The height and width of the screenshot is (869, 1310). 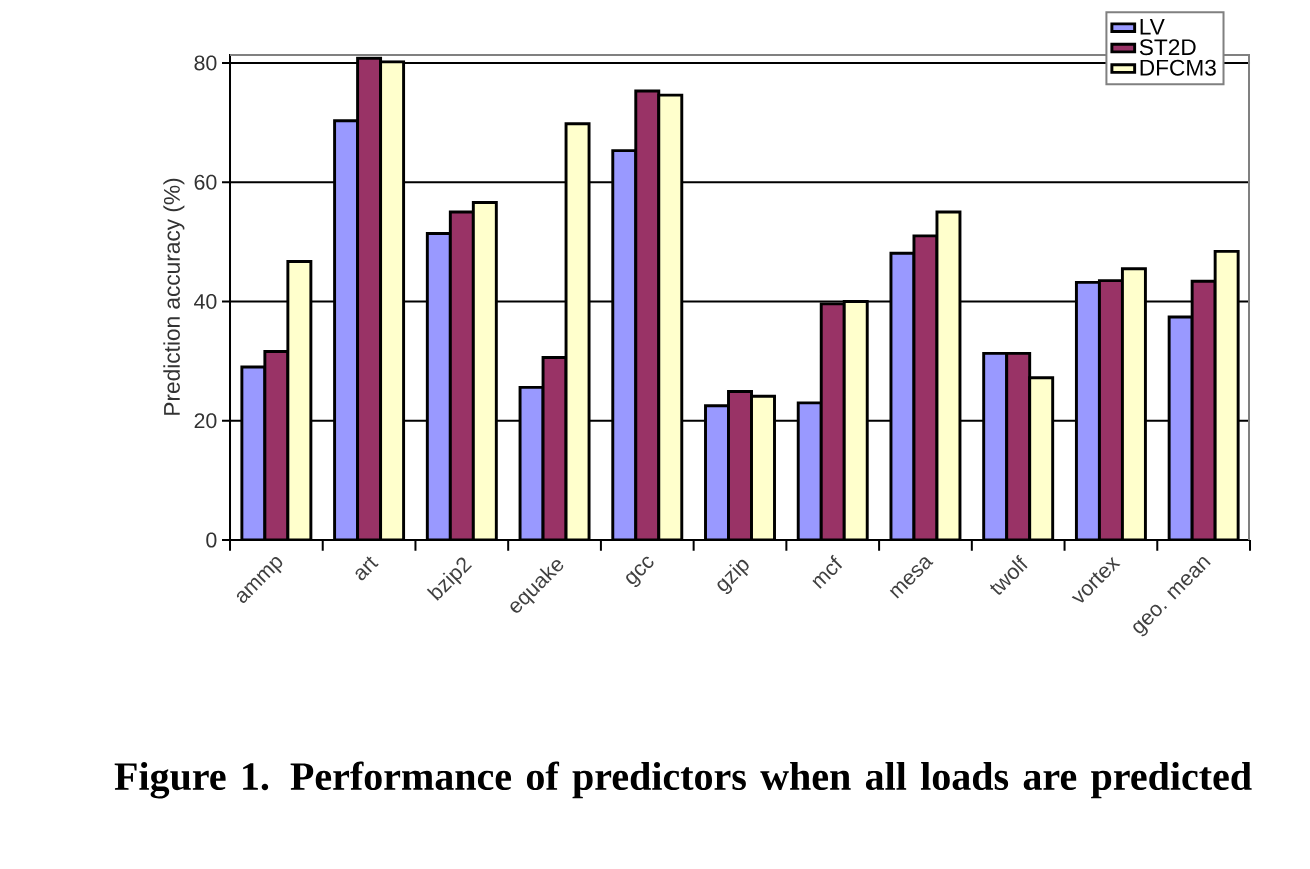 I want to click on y-tick-label: 60, so click(x=205, y=182).